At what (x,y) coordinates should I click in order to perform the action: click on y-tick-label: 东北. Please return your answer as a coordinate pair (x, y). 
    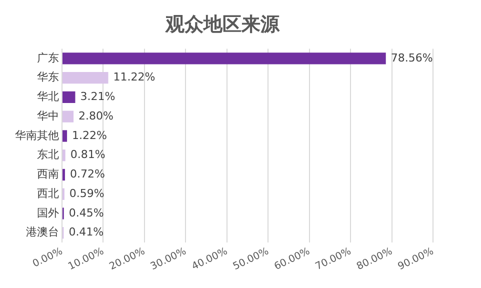
    Looking at the image, I should click on (48, 155).